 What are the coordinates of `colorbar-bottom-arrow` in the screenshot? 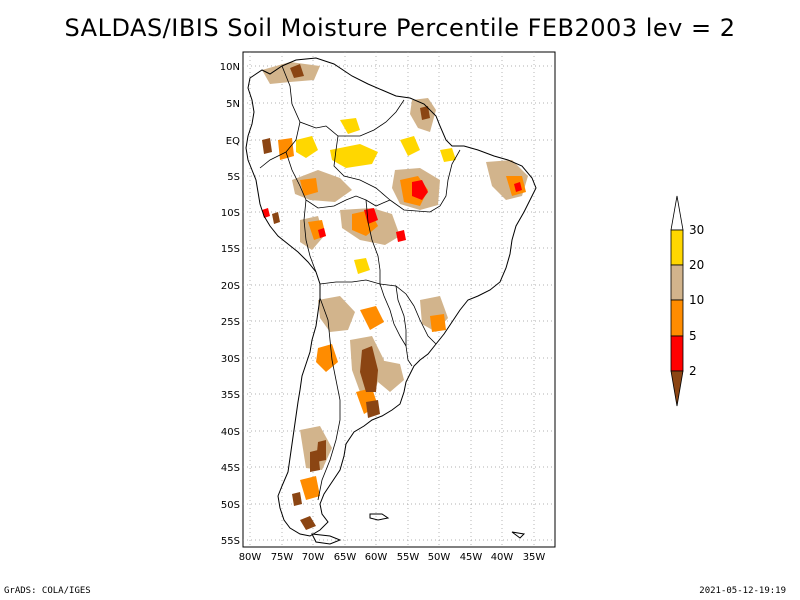 It's located at (677, 388).